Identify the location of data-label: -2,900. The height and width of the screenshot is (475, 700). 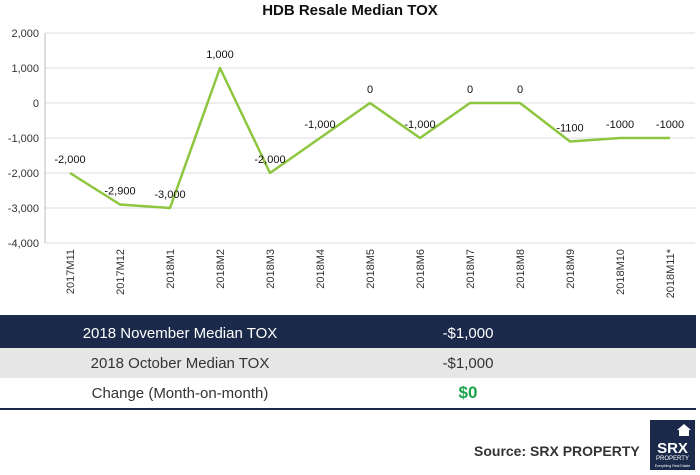
(119, 192).